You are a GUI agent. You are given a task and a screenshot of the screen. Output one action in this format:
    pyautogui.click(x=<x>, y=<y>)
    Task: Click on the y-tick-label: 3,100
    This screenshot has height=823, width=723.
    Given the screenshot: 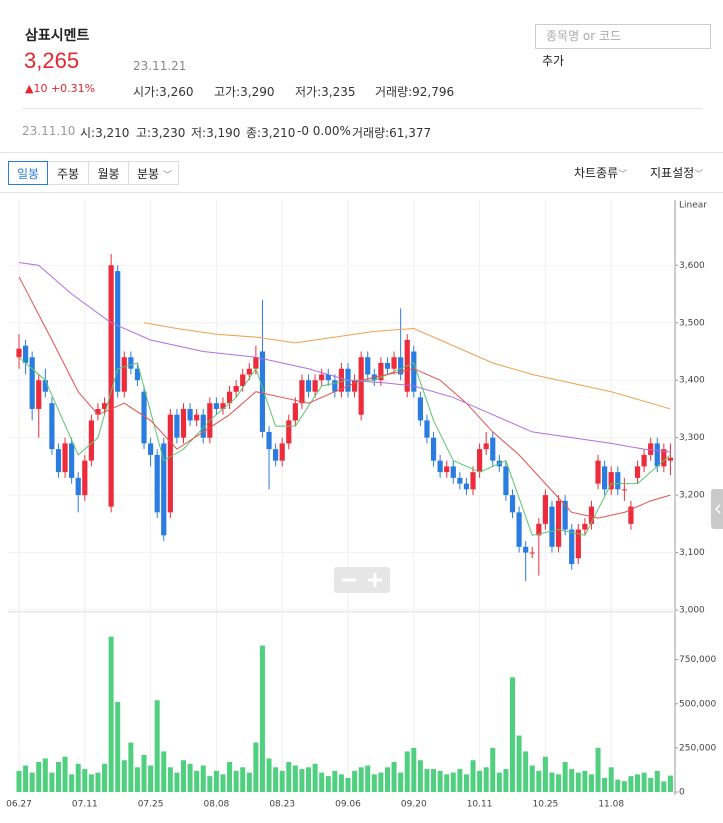 What is the action you would take?
    pyautogui.click(x=692, y=553)
    